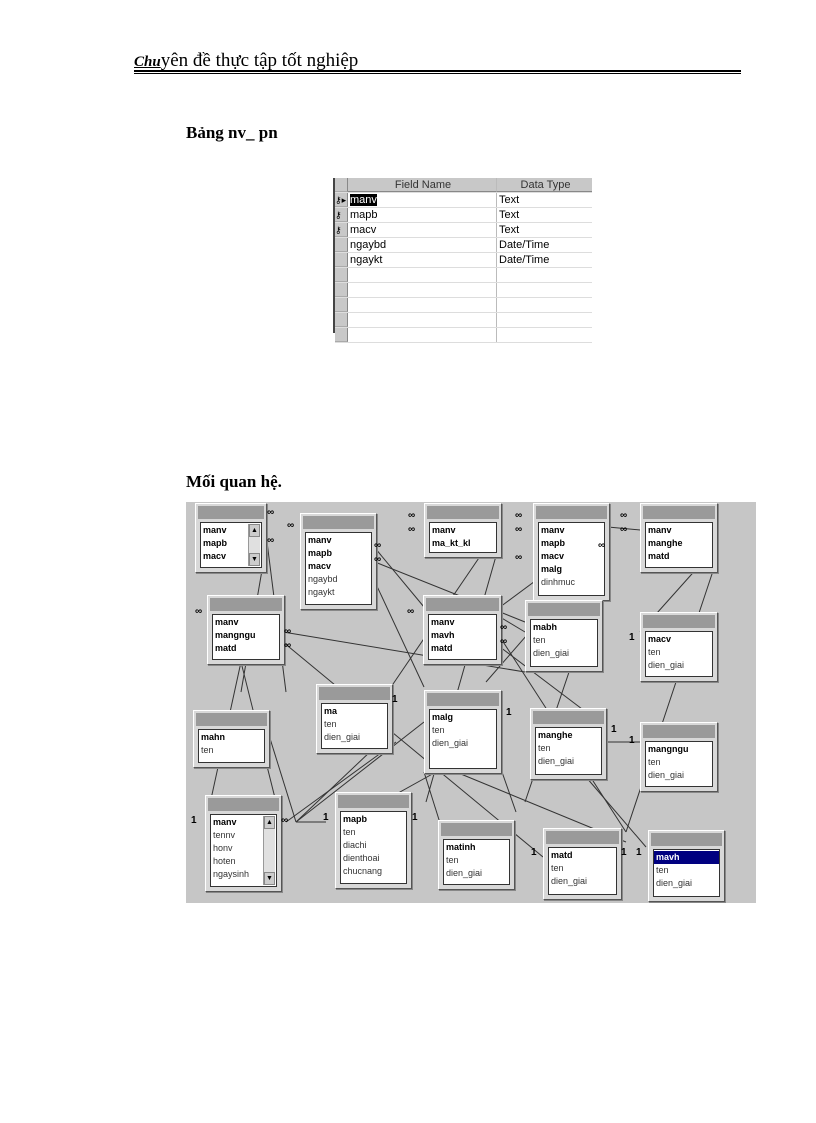 The image size is (816, 1123). I want to click on field-name-cell: ngaykt, so click(422, 260).